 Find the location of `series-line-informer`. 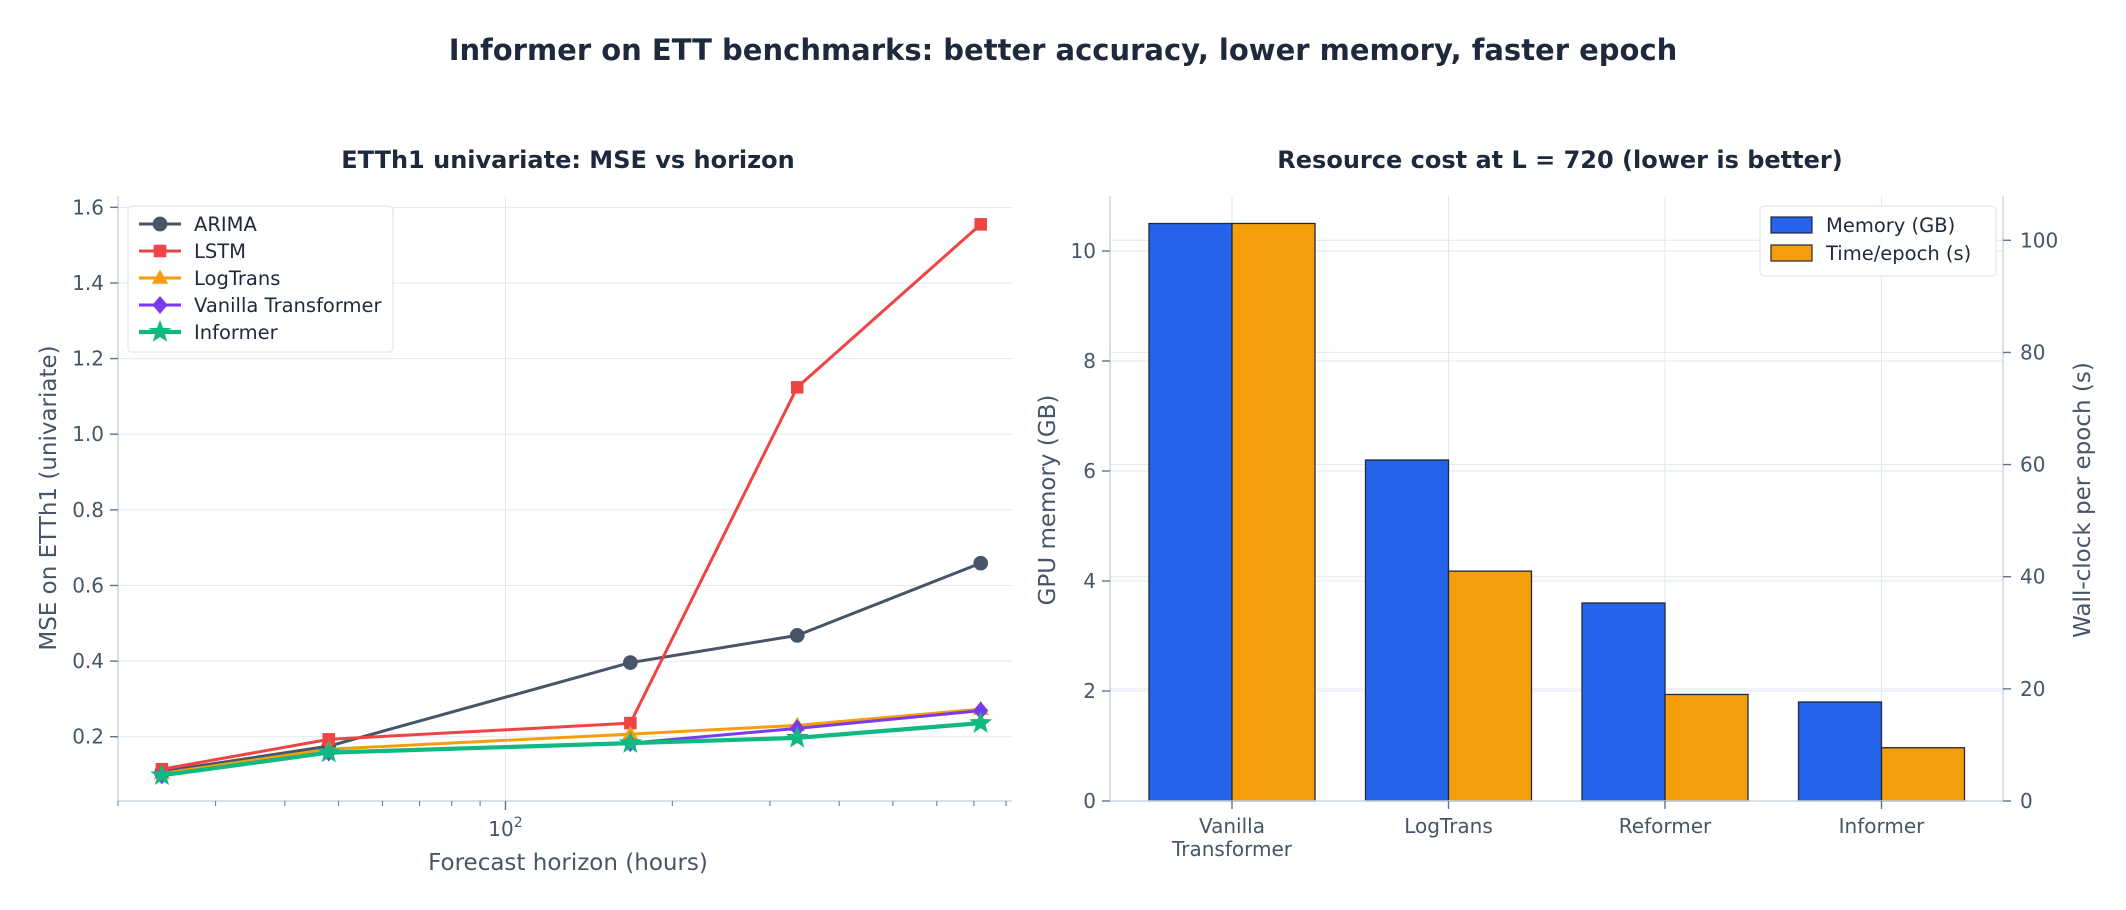

series-line-informer is located at coordinates (571, 749).